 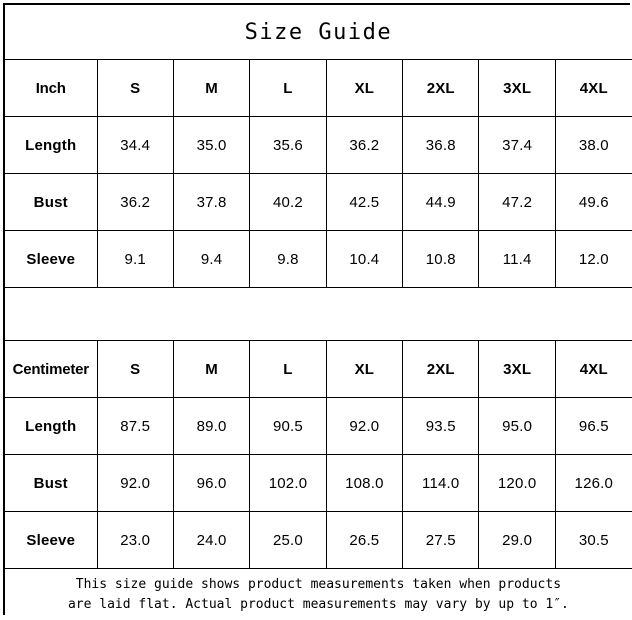 I want to click on size-header-2xl: 2XL, so click(x=441, y=88).